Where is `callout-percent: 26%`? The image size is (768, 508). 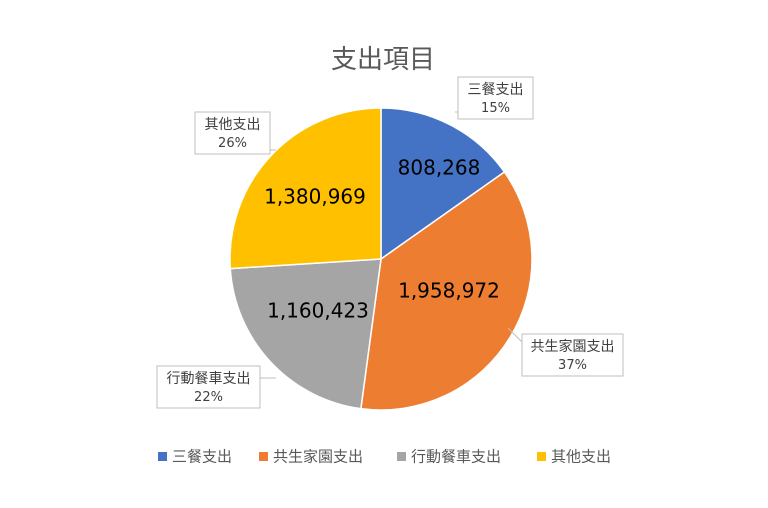 callout-percent: 26% is located at coordinates (232, 143).